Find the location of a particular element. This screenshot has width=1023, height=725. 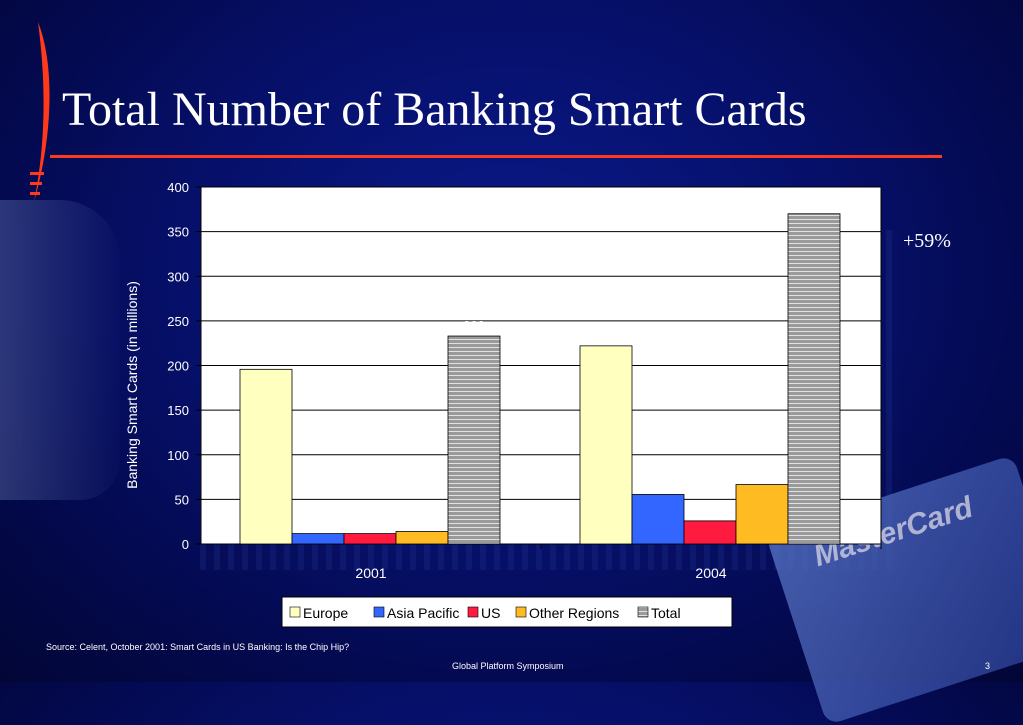

x-category-label: 2004 is located at coordinates (710, 573).